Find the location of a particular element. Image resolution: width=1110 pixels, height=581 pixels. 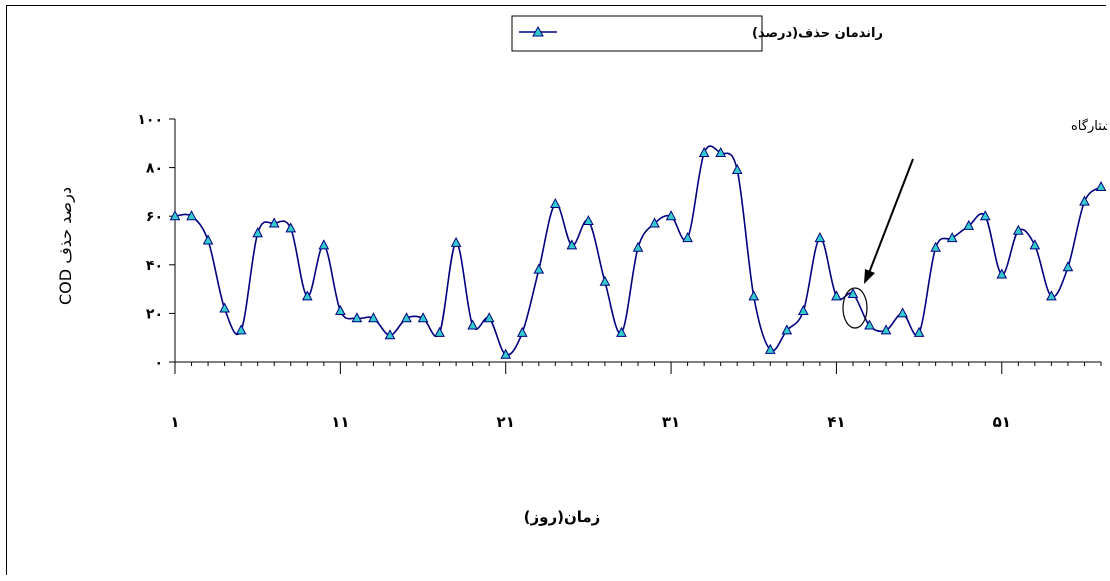

x-tick-label: ۵۱ is located at coordinates (1002, 422).